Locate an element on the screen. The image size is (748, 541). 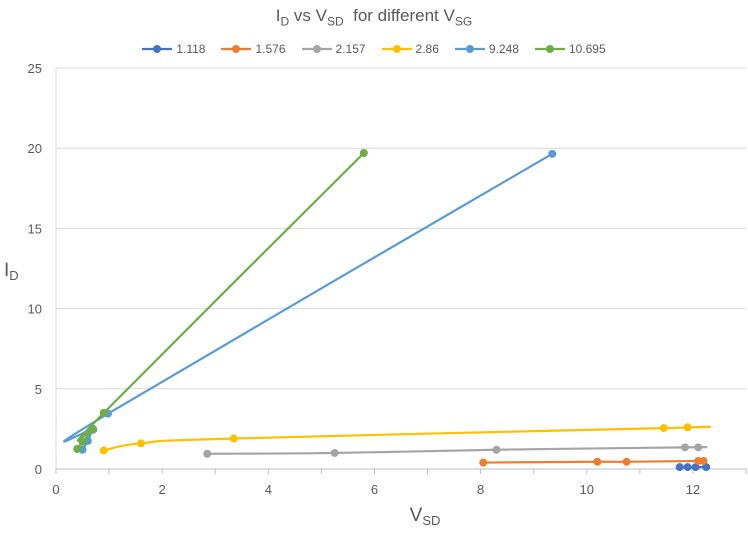
y-tick-label: 5 is located at coordinates (38, 389).